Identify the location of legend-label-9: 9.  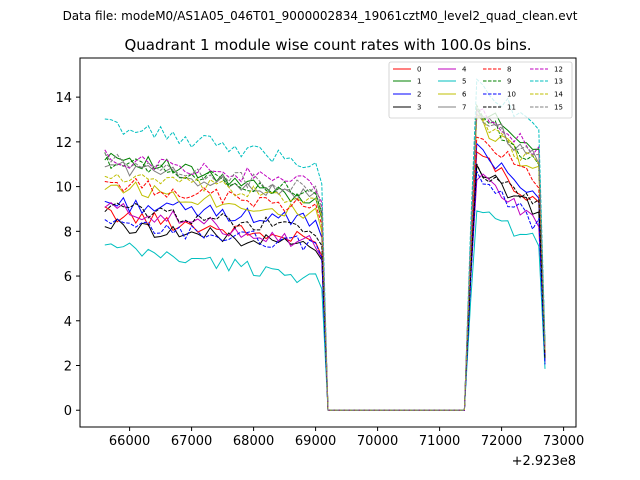
(509, 82).